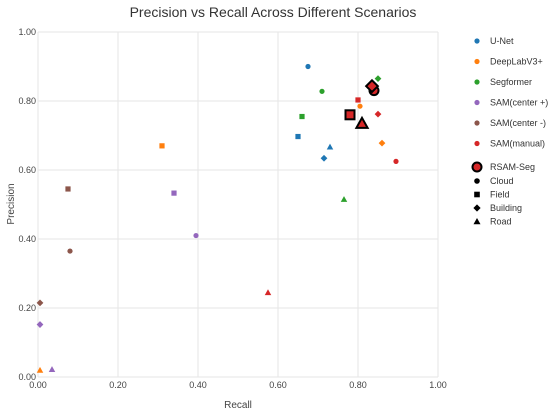  I want to click on legend-marker-rsam-seg, so click(477, 167).